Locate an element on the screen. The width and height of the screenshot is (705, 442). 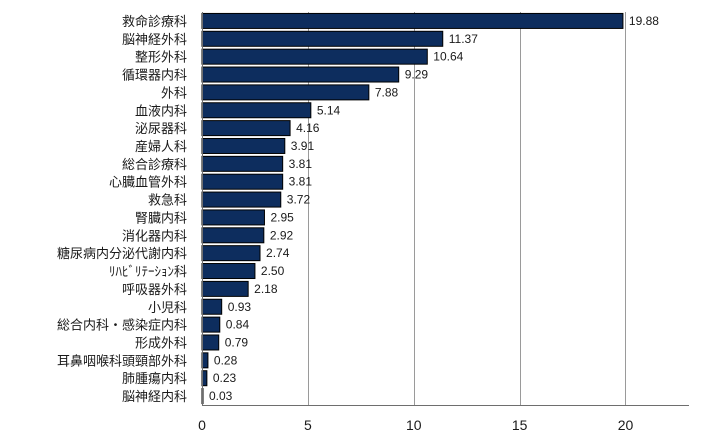
value-label-3: 10.64 is located at coordinates (448, 57).